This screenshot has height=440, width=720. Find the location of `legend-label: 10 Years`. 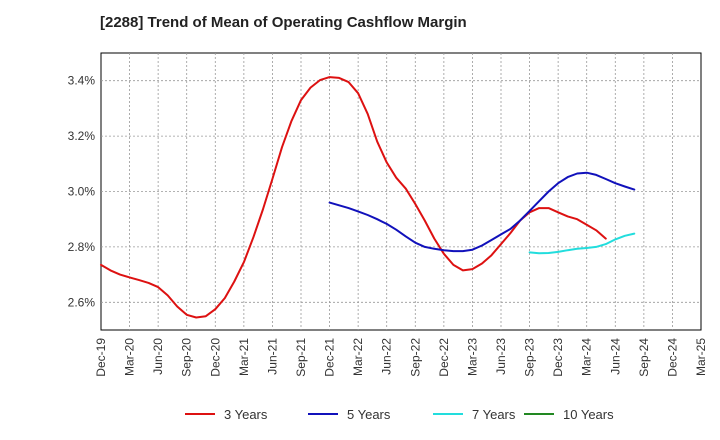

legend-label: 10 Years is located at coordinates (588, 414).